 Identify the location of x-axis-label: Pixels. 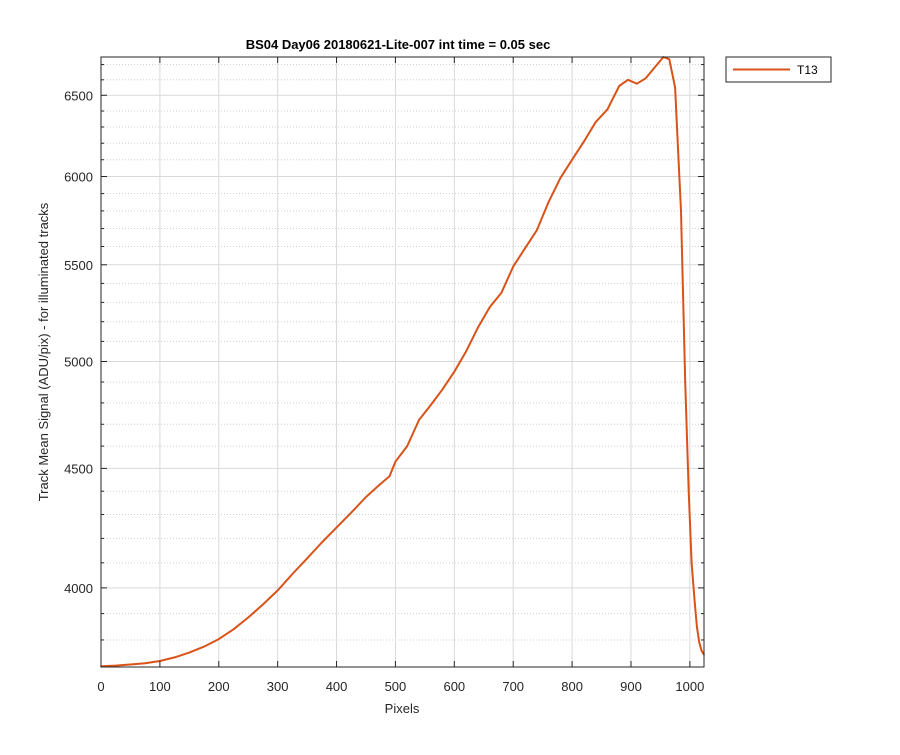
(402, 708).